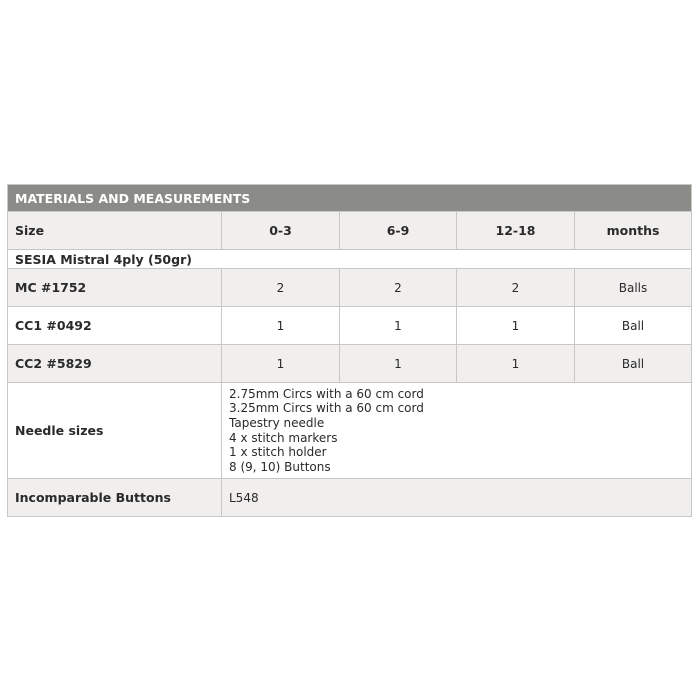 This screenshot has width=700, height=700. I want to click on size-header-row: Size 0-3 6-9 12-18 months, so click(350, 230).